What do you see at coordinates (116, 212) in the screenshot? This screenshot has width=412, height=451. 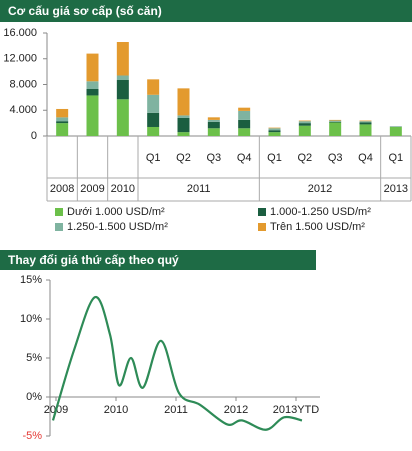 I see `legend-label: Dưới 1.000 USD/m²` at bounding box center [116, 212].